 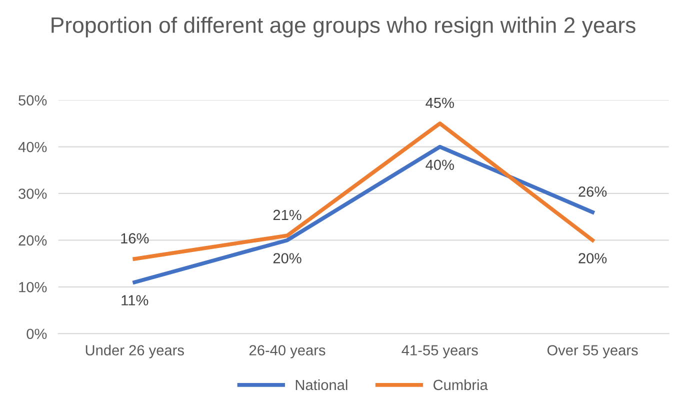 What do you see at coordinates (32, 193) in the screenshot?
I see `y-tick-label: 30%` at bounding box center [32, 193].